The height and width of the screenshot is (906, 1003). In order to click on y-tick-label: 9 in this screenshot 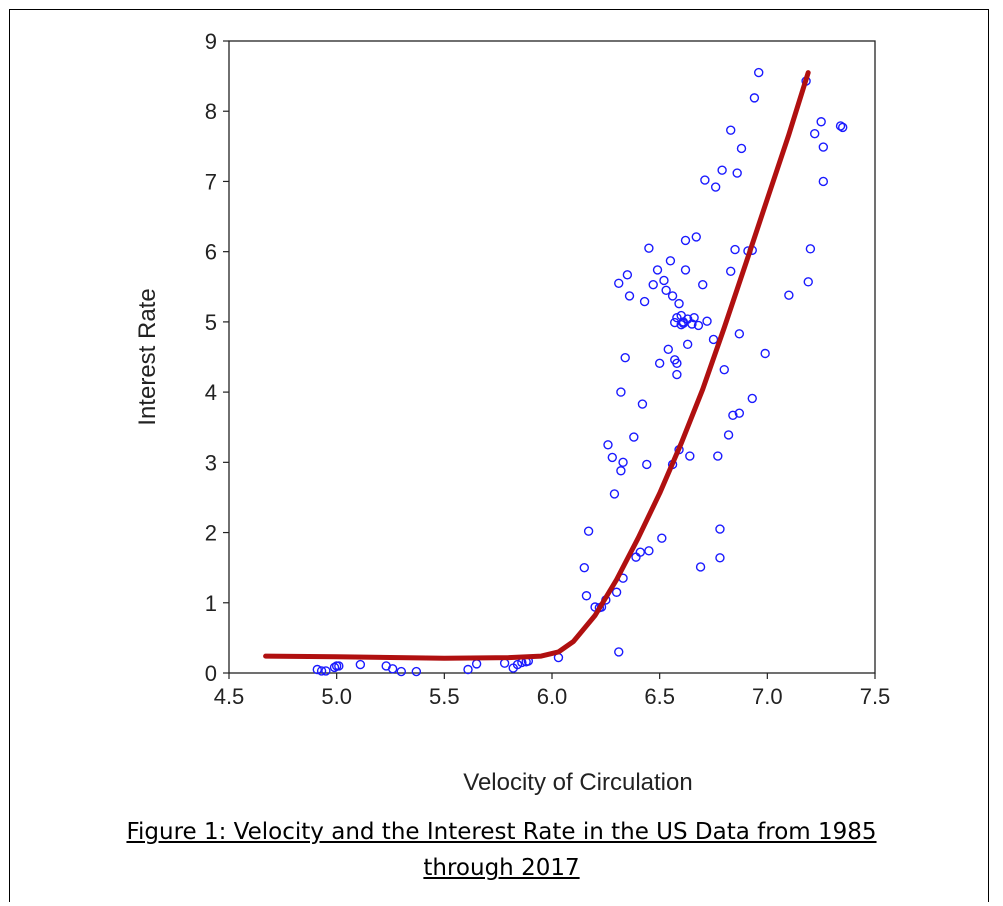, I will do `click(211, 41)`.